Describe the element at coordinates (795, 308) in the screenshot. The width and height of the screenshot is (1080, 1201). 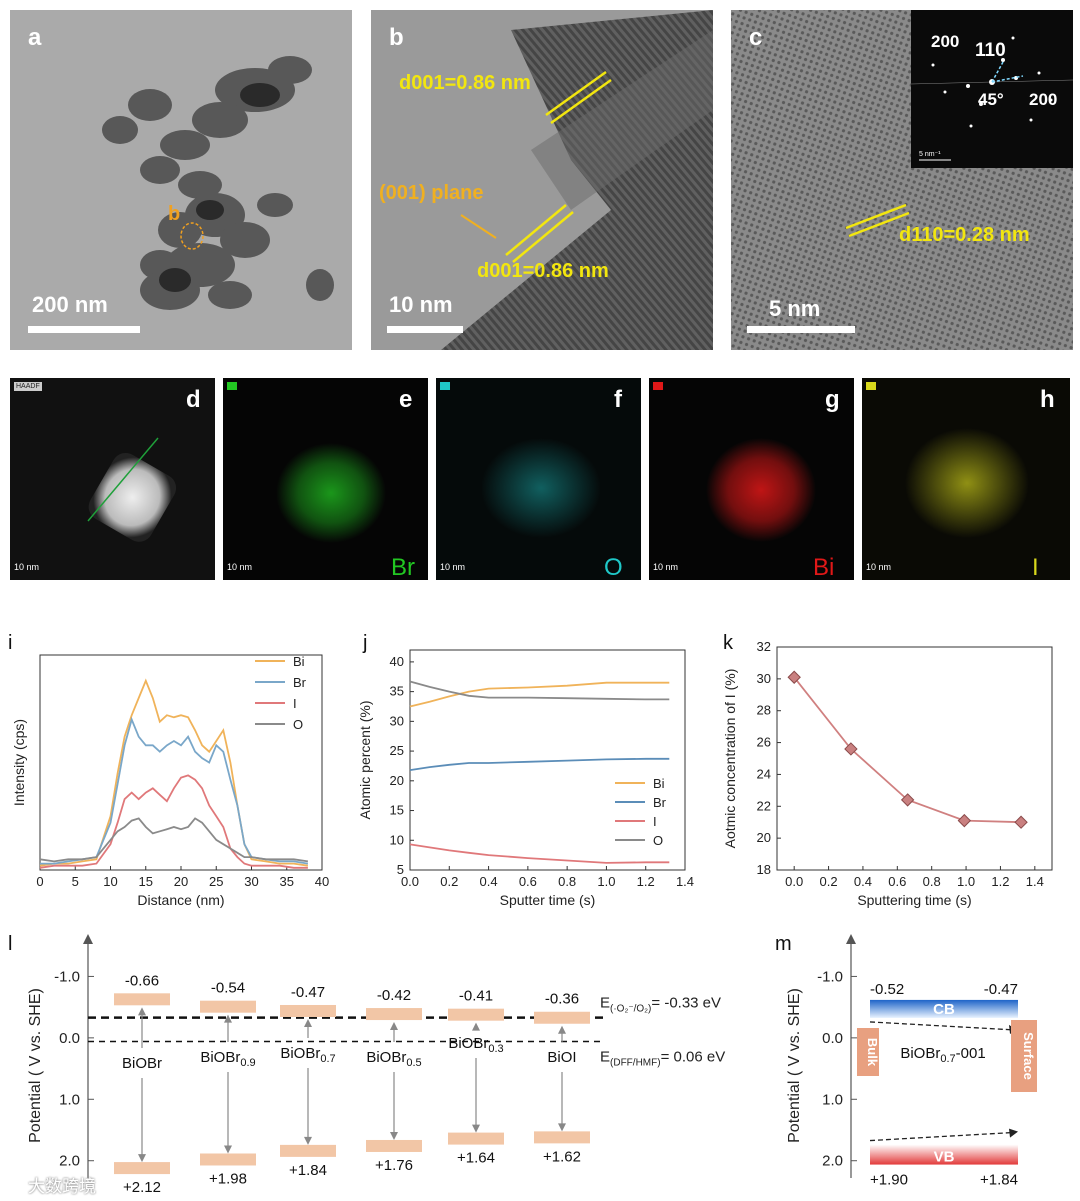
I see `scalebar-c-label: 5 nm` at that location.